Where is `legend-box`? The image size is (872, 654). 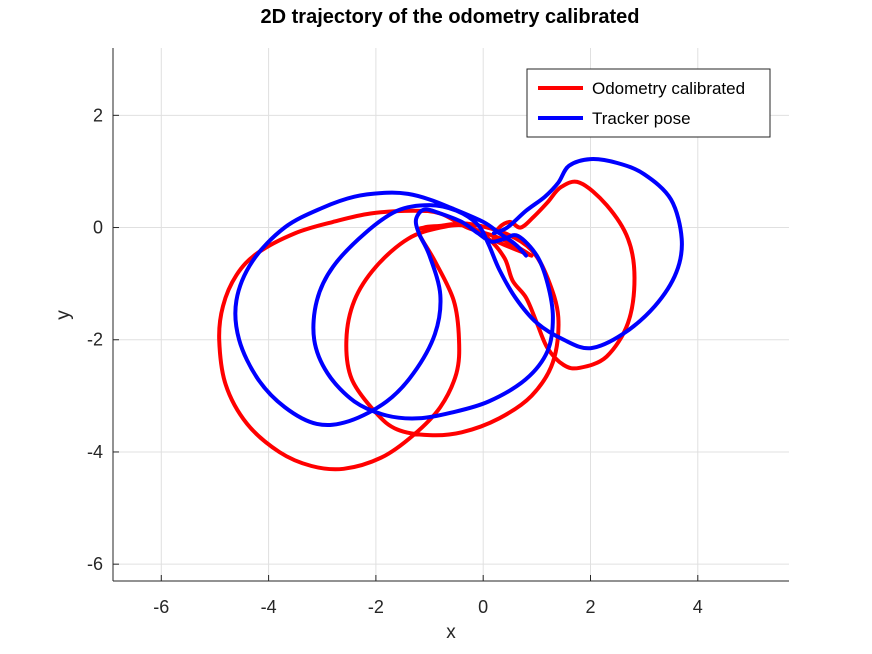 legend-box is located at coordinates (648, 103).